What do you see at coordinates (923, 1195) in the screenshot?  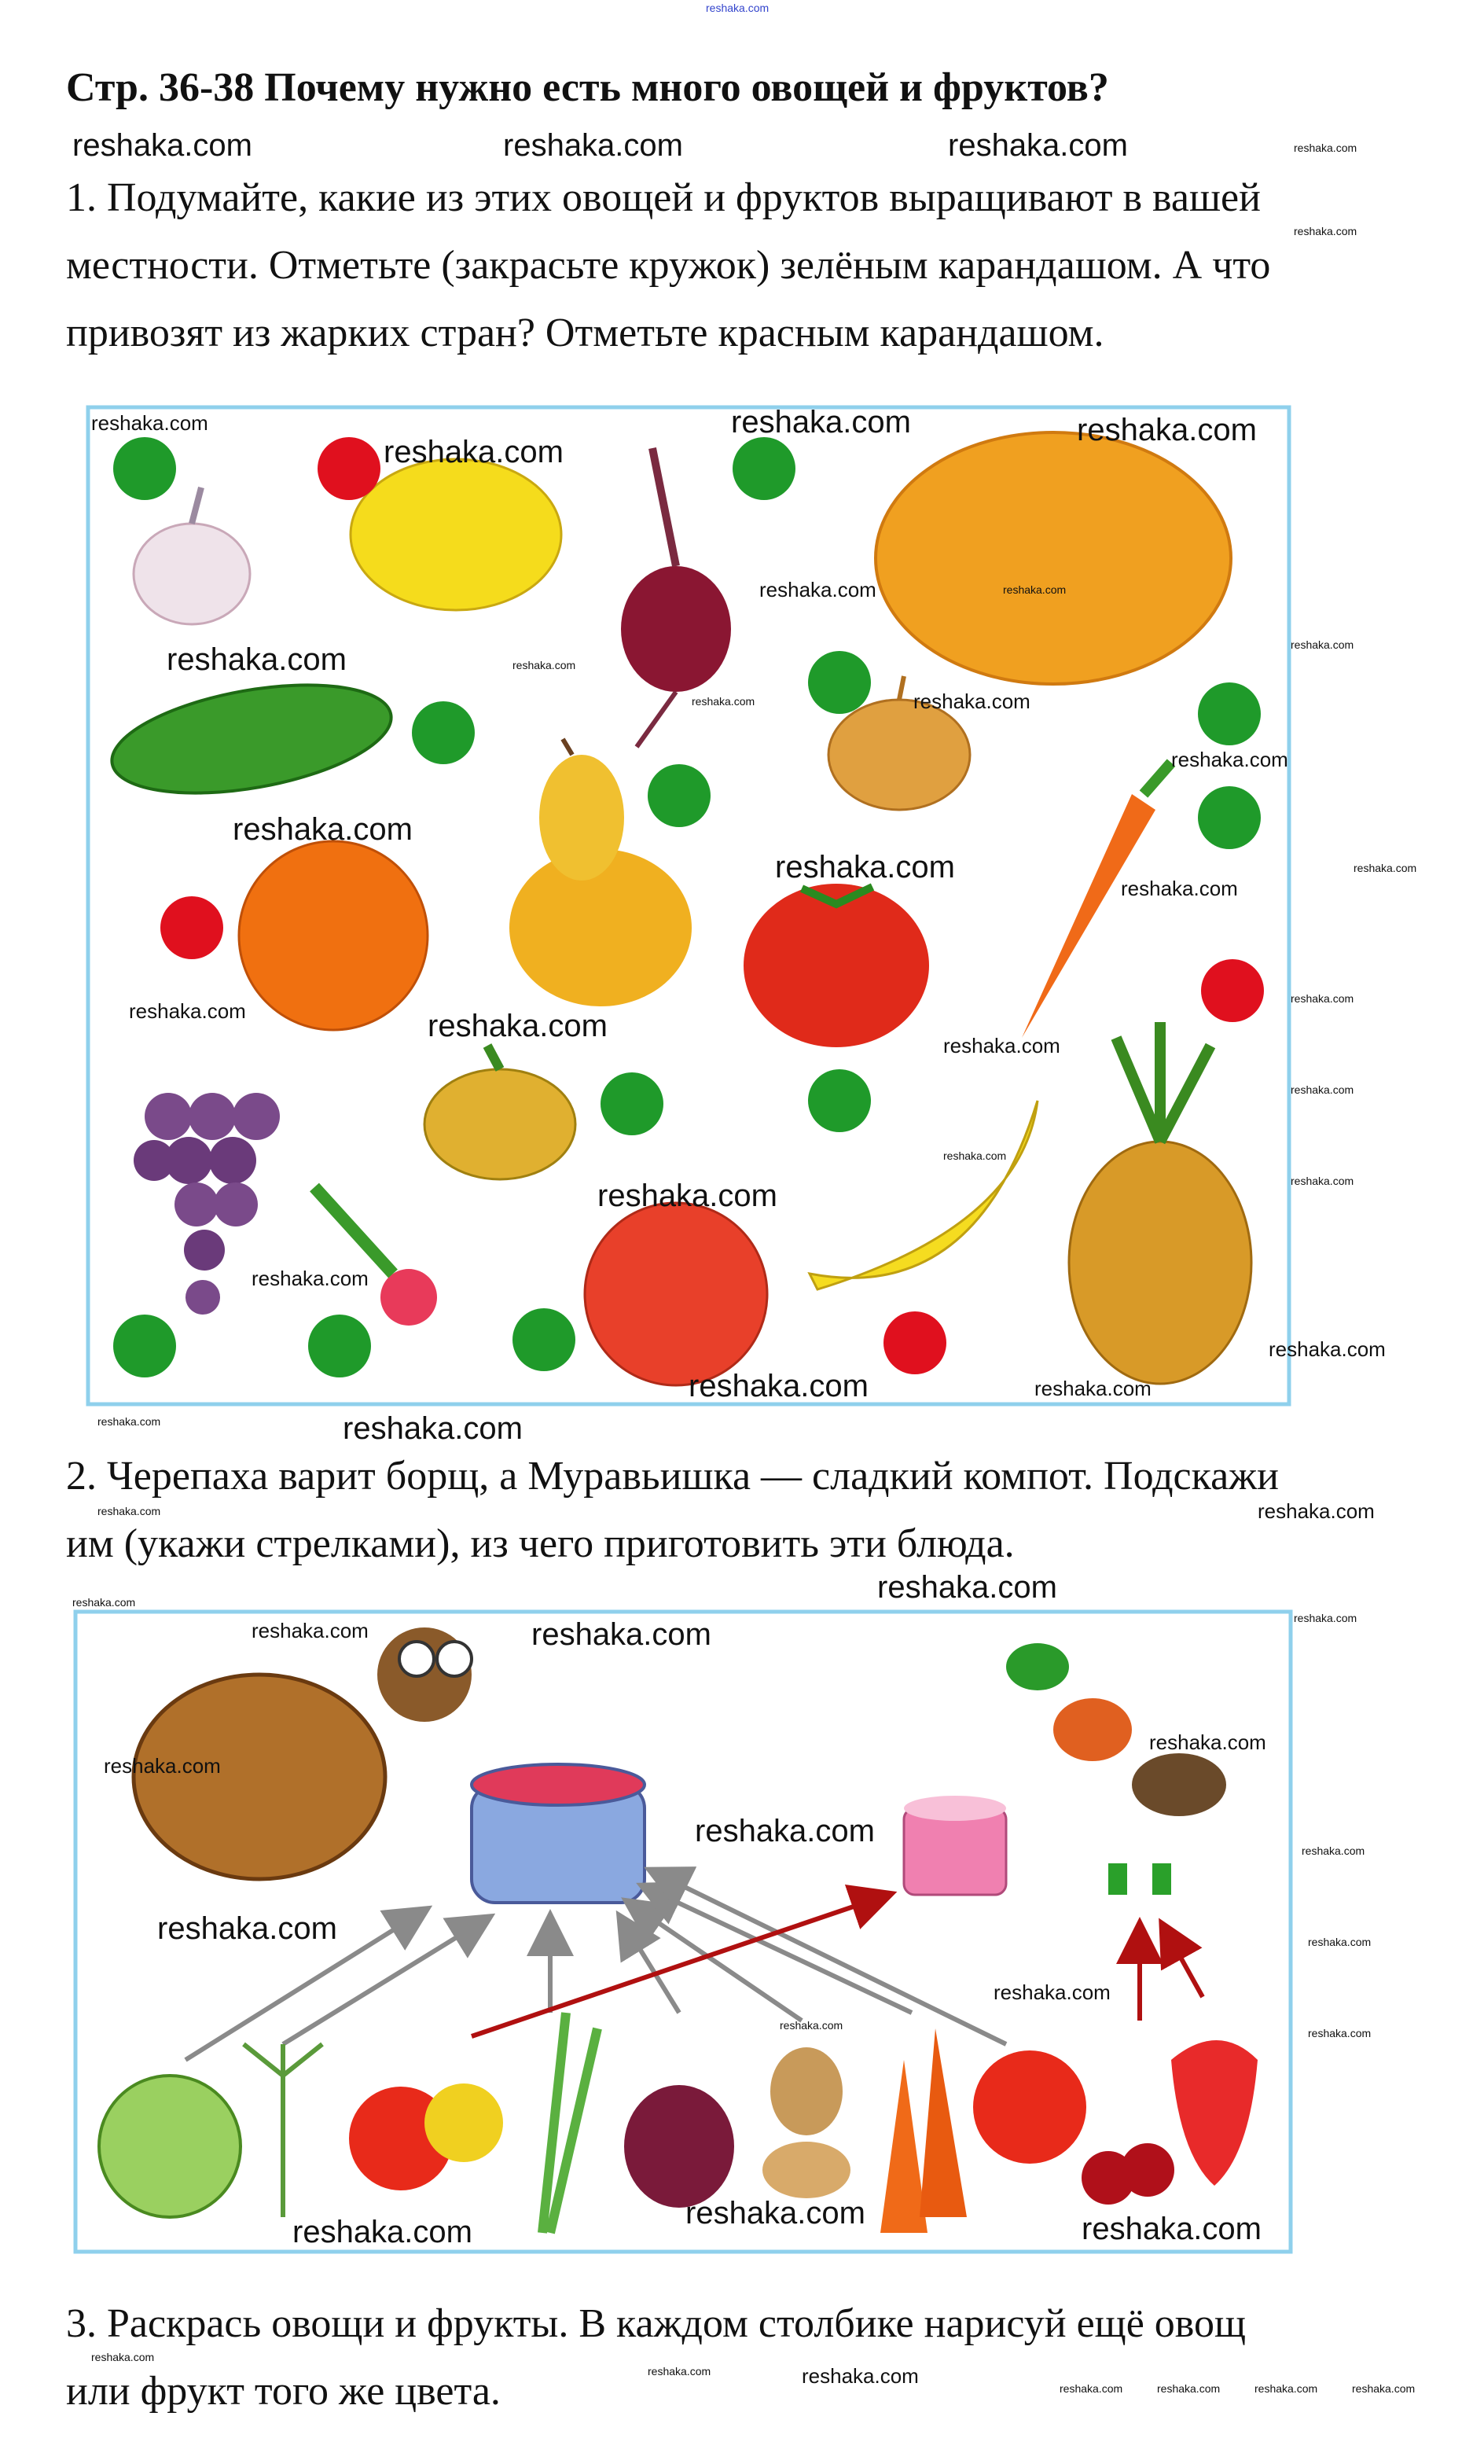 I see `banana` at bounding box center [923, 1195].